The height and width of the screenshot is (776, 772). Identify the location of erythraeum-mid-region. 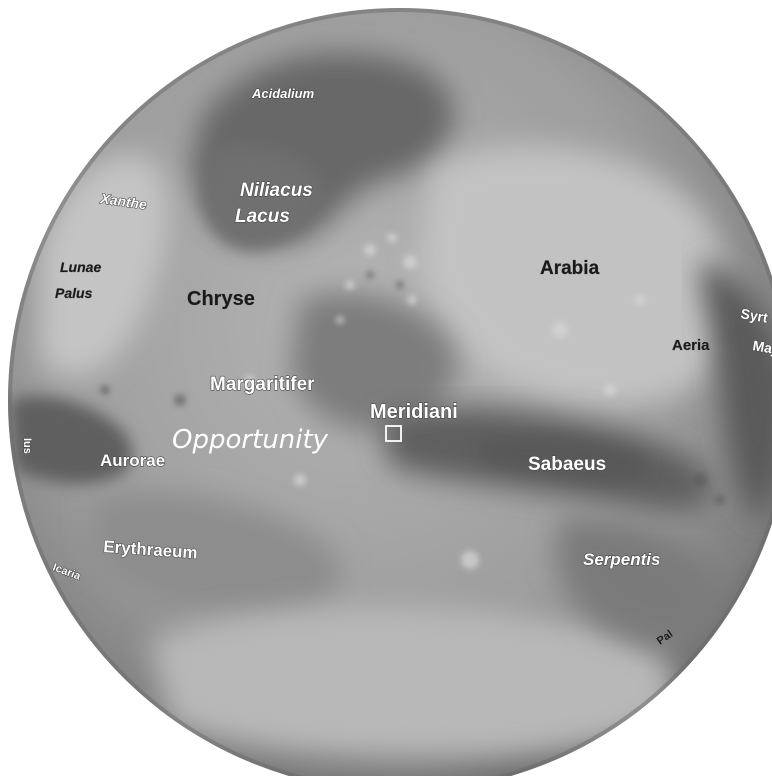
(215, 556).